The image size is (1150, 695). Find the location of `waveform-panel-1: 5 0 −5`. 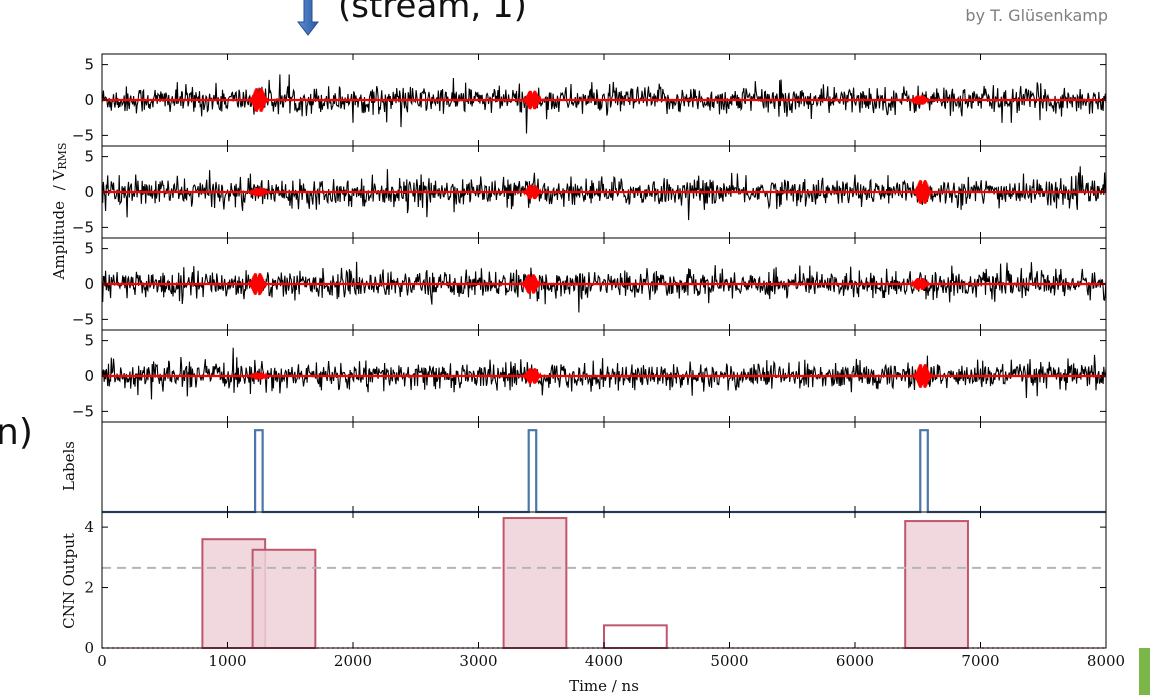

waveform-panel-1: 5 0 −5 is located at coordinates (589, 100).